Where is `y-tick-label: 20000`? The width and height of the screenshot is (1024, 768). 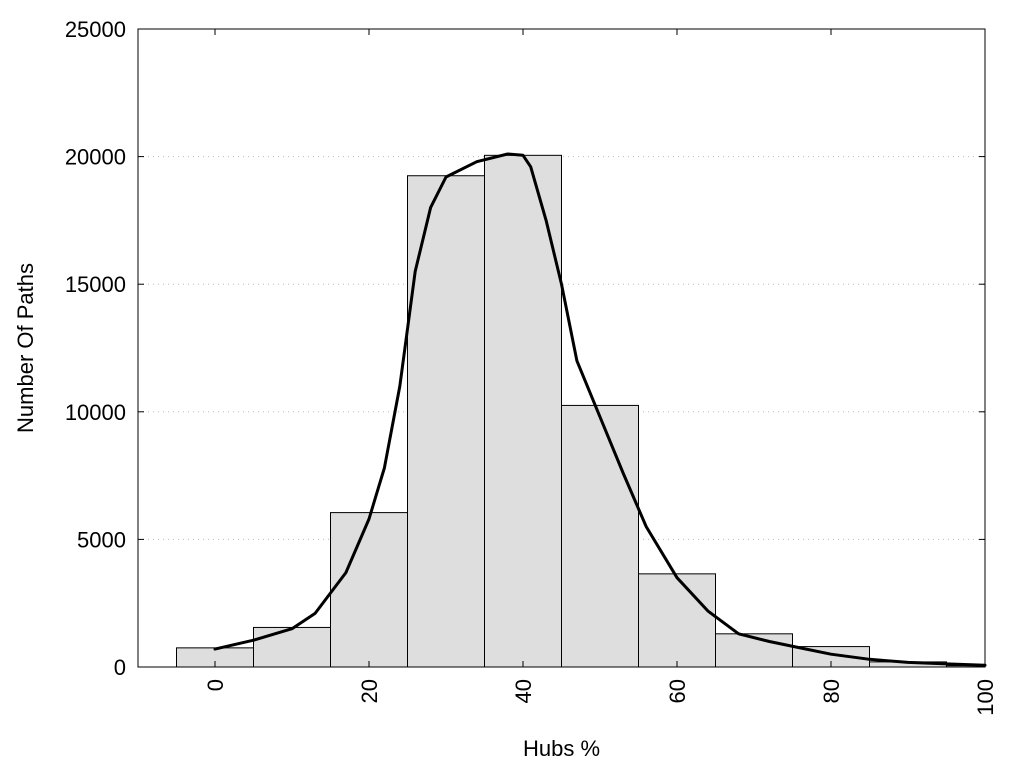 y-tick-label: 20000 is located at coordinates (95, 157).